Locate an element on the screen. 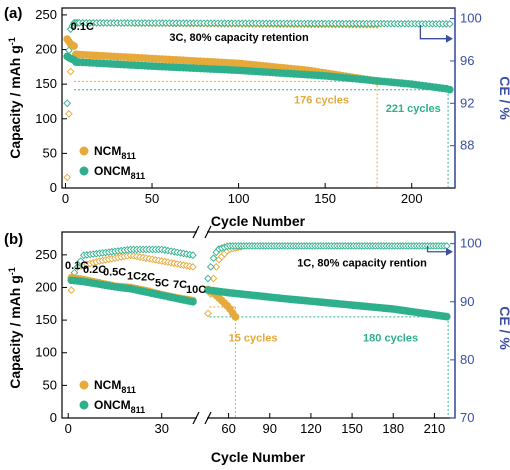  panel-b-label: (b) is located at coordinates (13, 239).